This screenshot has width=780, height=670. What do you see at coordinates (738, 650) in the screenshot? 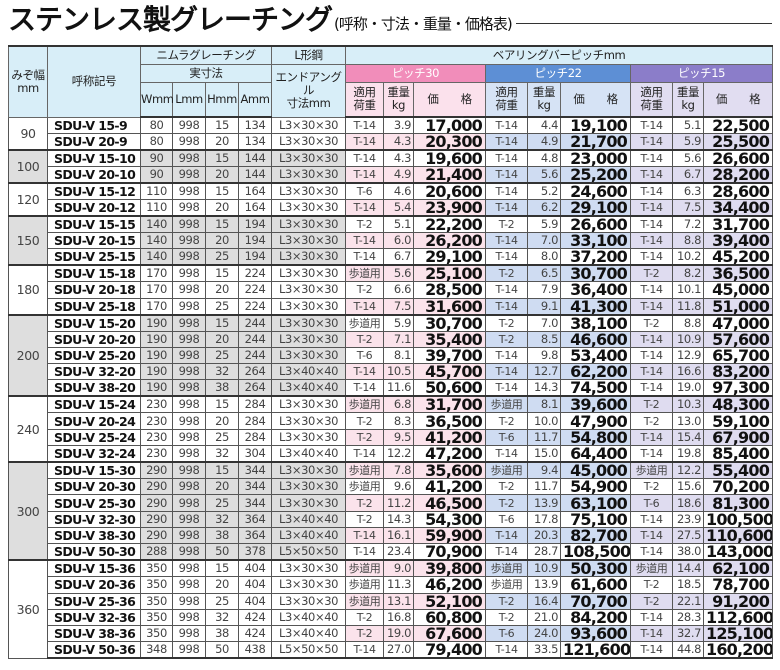
I see `cell-p15-price: 160,200` at bounding box center [738, 650].